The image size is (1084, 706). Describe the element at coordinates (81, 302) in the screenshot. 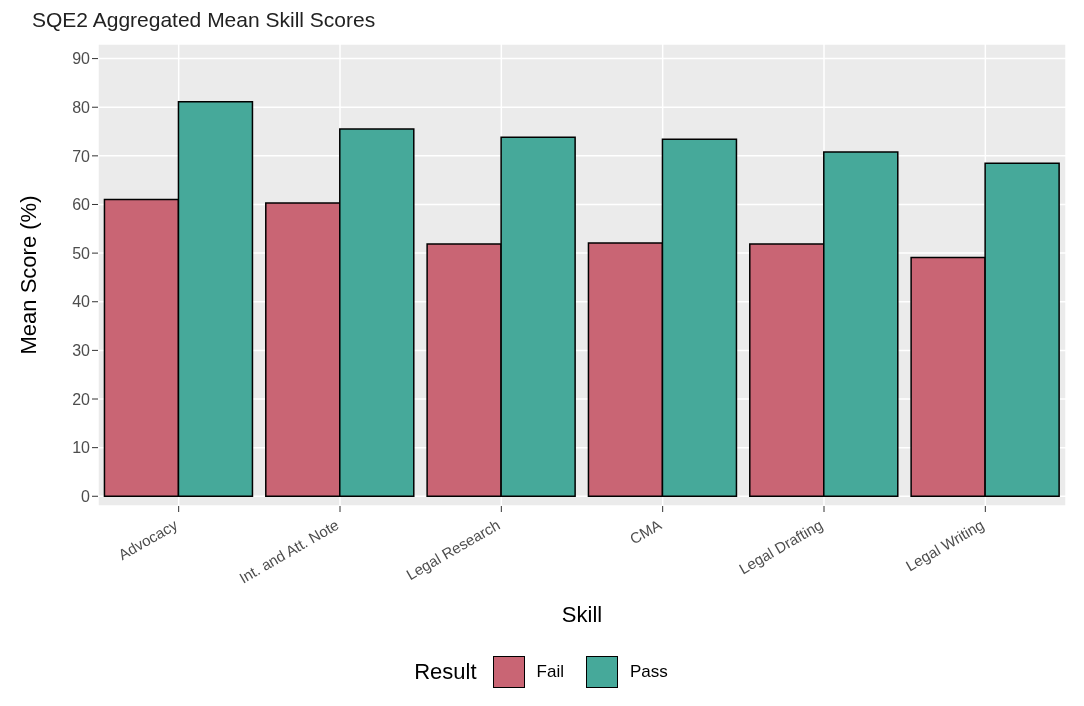

I see `y-tick-label: 40` at that location.